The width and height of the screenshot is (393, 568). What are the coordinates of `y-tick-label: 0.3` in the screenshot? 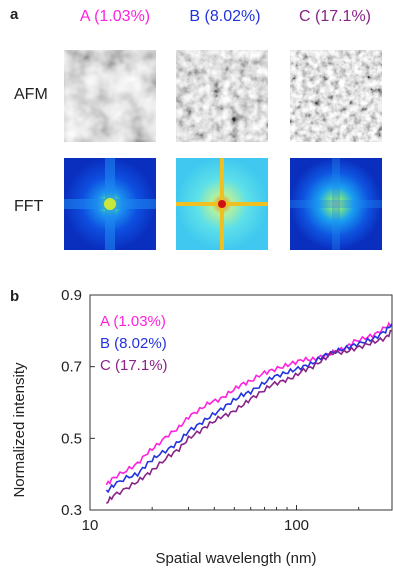 It's located at (71, 510).